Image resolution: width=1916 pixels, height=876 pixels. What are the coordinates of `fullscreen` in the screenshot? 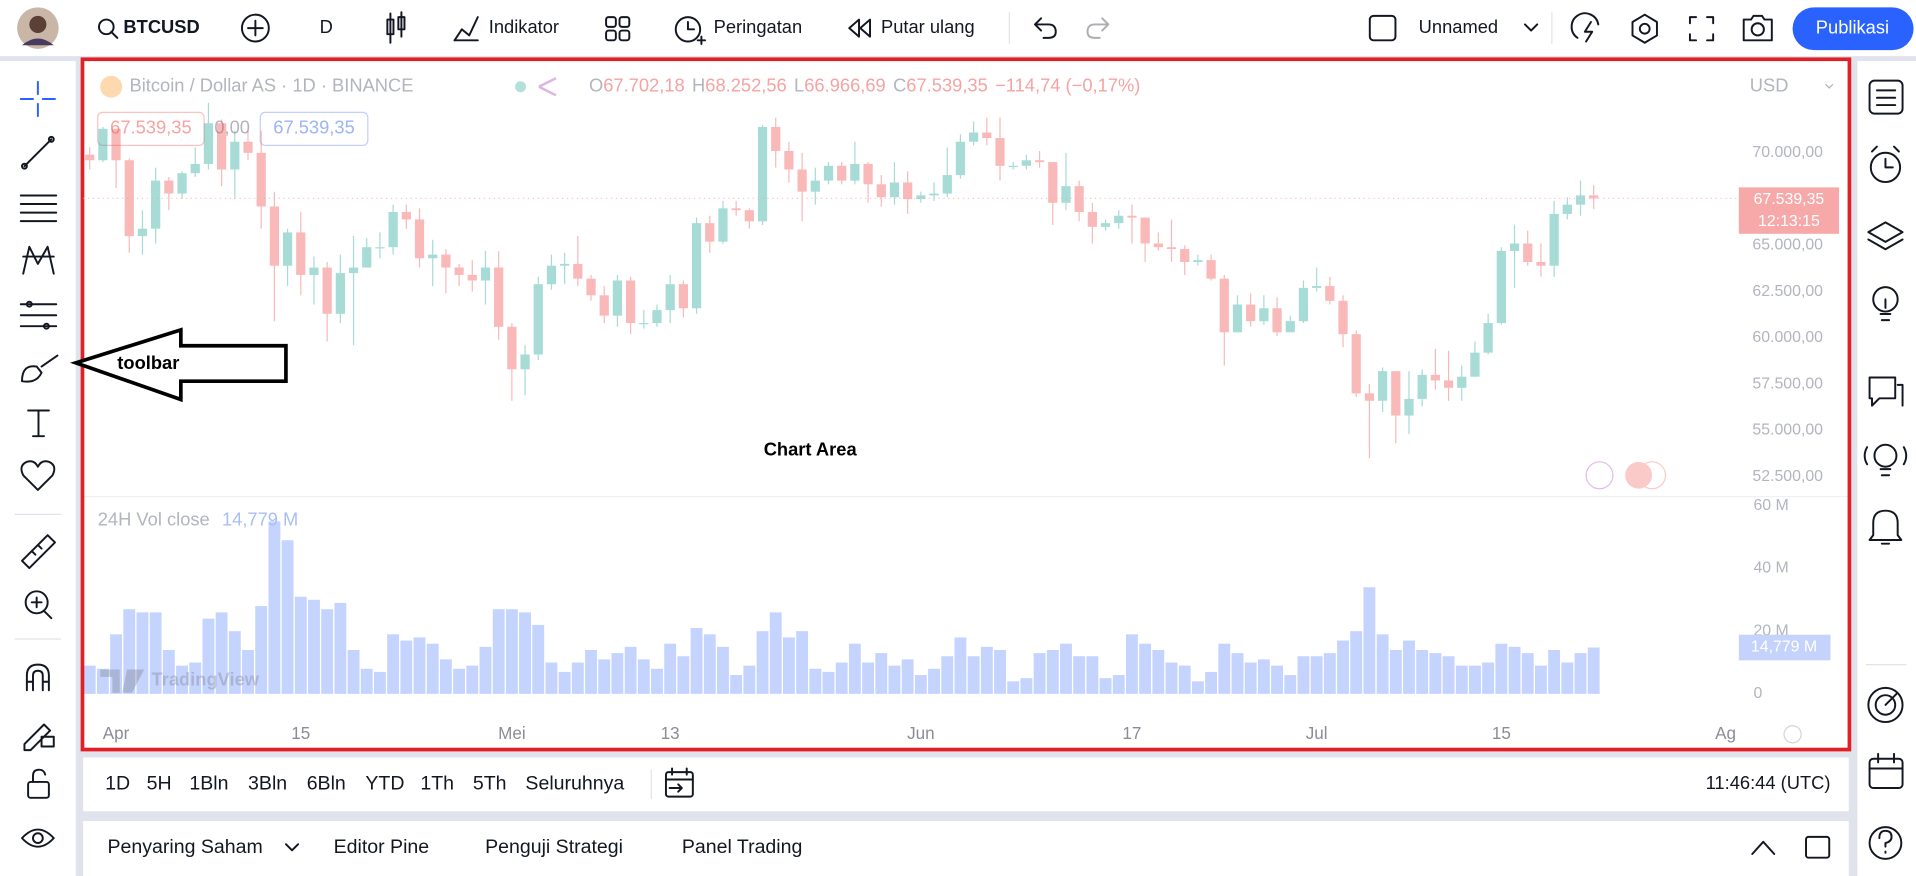 It's located at (1701, 29).